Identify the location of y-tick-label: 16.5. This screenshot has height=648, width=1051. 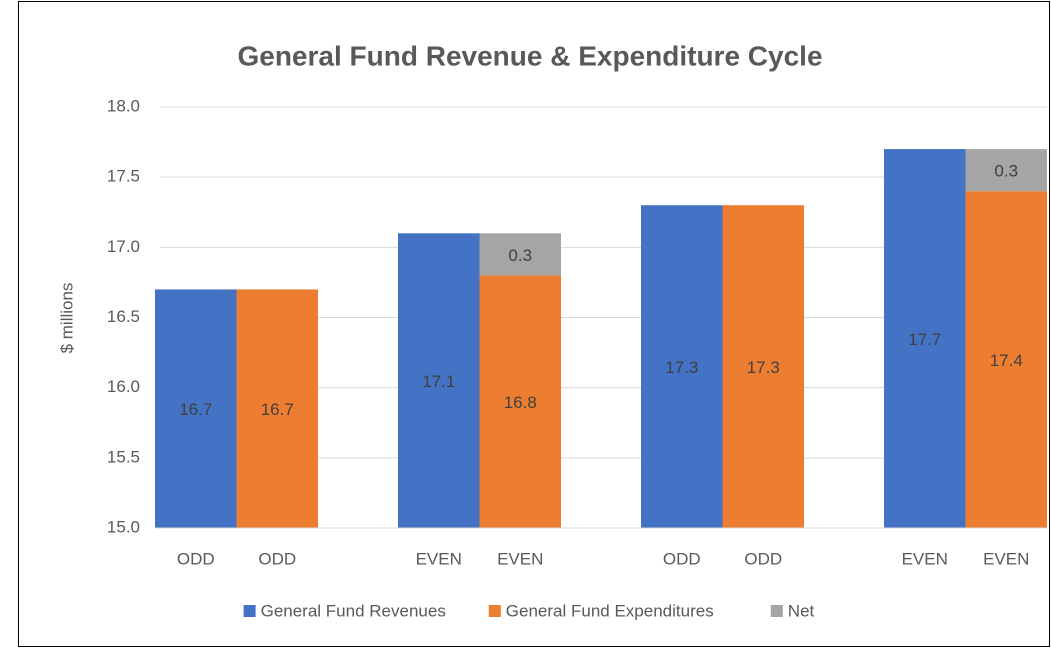
(123, 316).